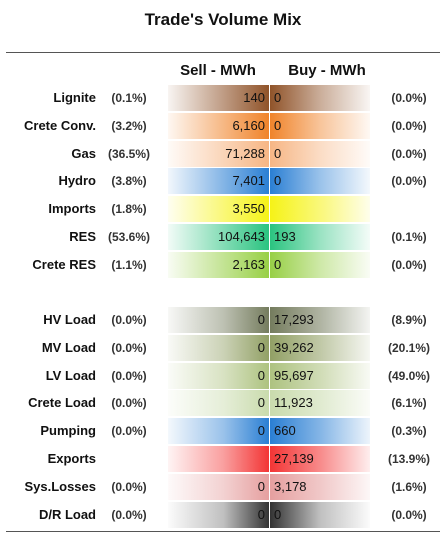 The width and height of the screenshot is (446, 544). What do you see at coordinates (223, 52) in the screenshot?
I see `title-divider` at bounding box center [223, 52].